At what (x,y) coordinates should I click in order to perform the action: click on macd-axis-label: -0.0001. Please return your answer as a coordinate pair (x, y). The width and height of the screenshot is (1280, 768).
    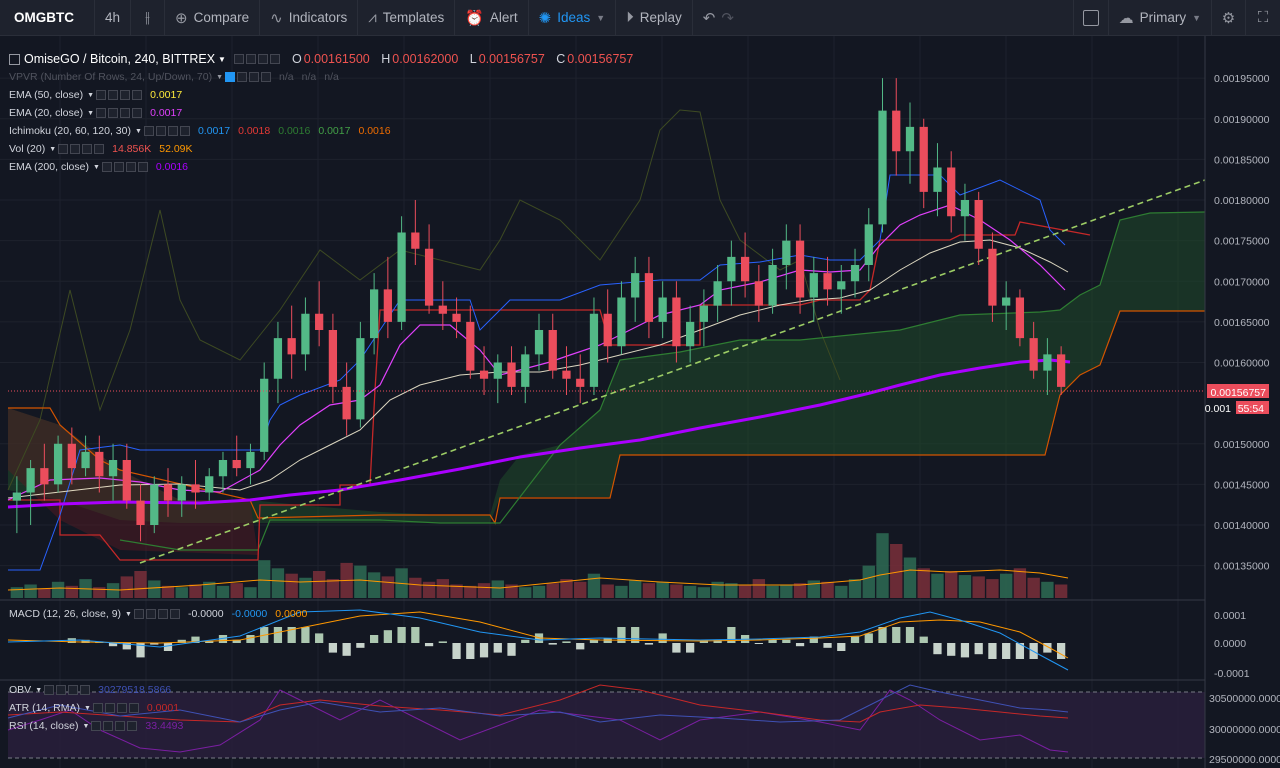
    Looking at the image, I should click on (1232, 674).